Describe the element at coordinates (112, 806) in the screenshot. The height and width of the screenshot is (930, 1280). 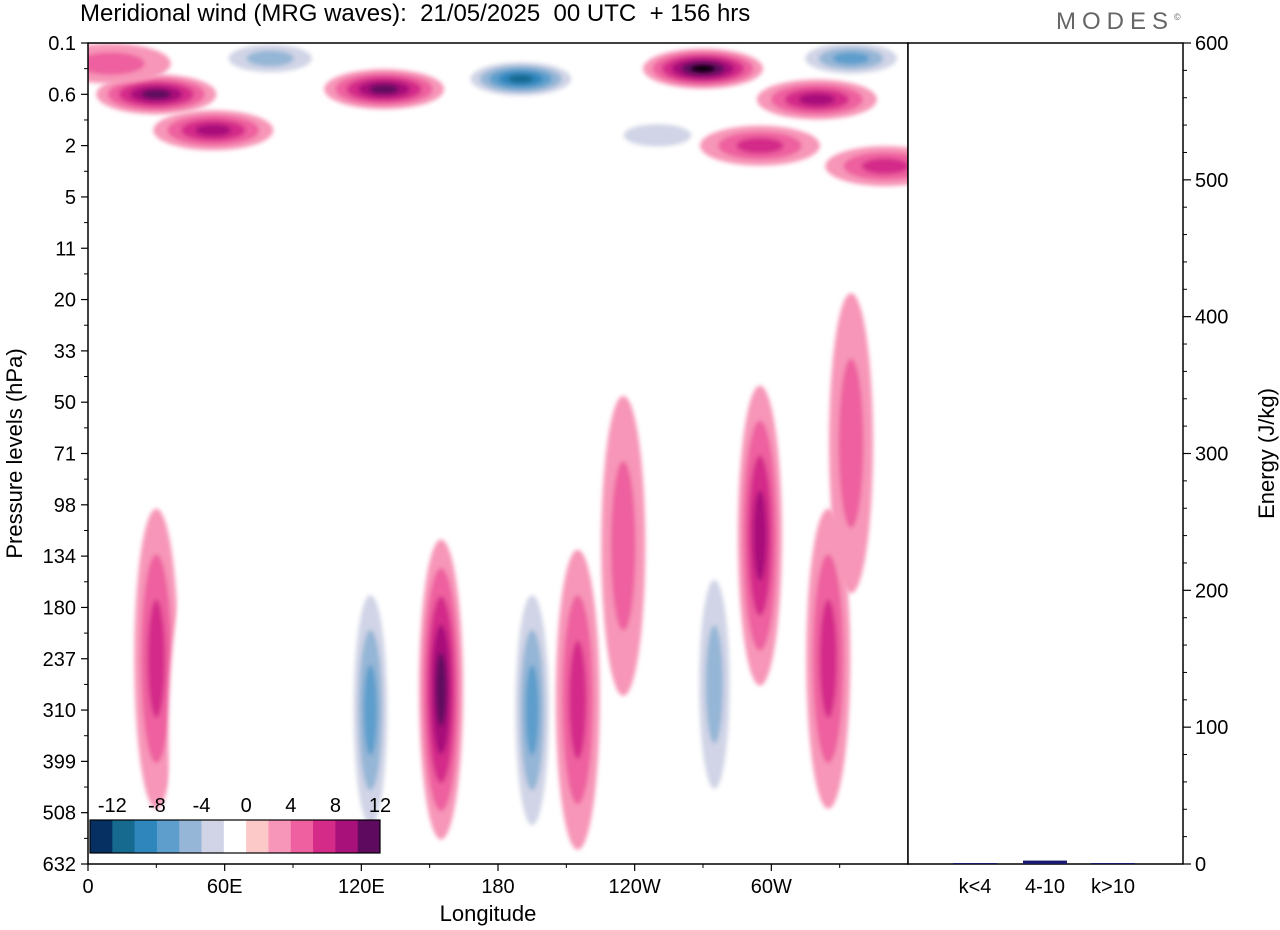
I see `colorbar-label: -12` at that location.